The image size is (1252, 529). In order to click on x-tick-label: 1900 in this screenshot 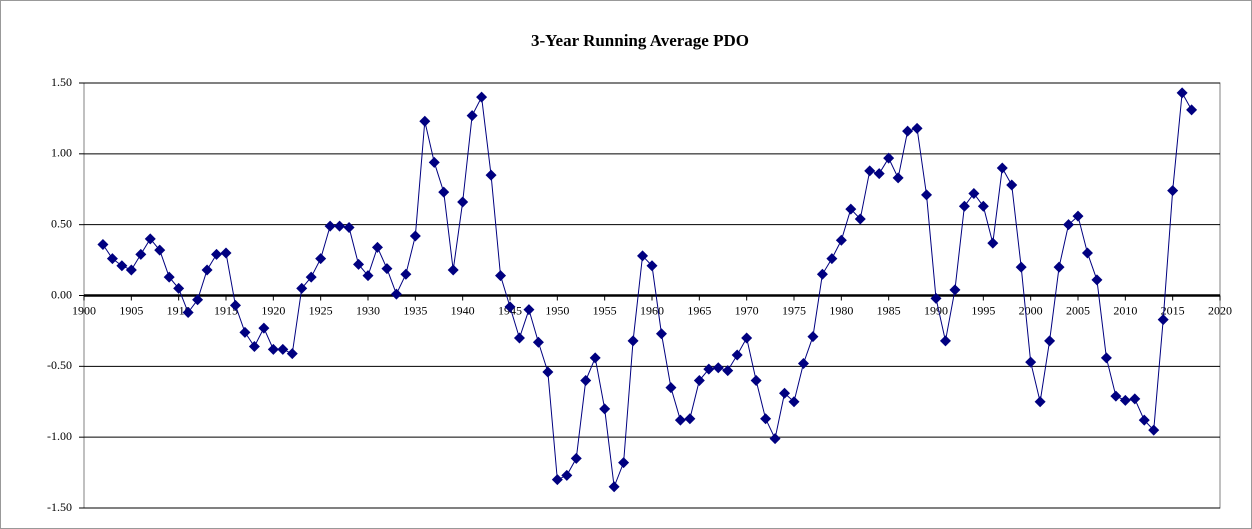, I will do `click(84, 310)`.